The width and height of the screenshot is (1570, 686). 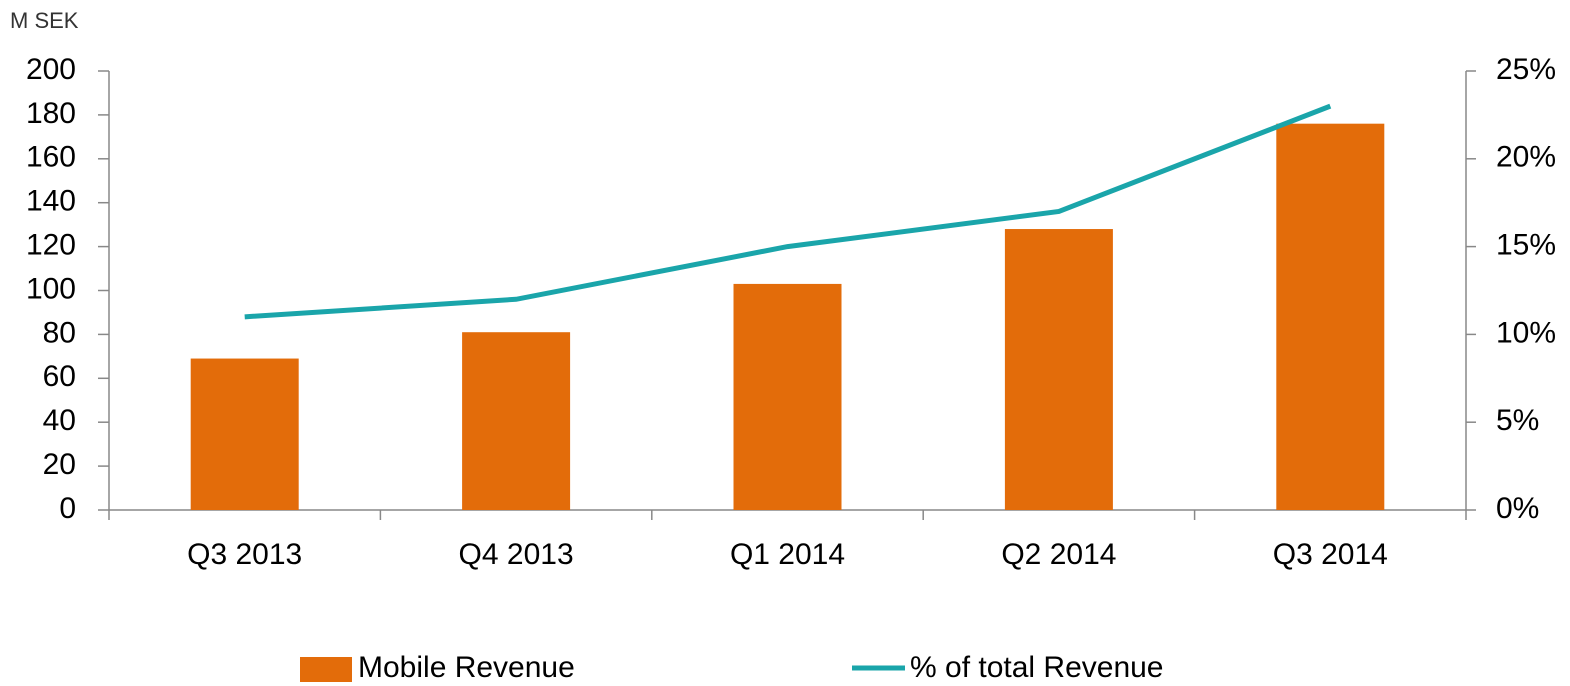 What do you see at coordinates (244, 554) in the screenshot?
I see `x-tick-label: Q3 2013` at bounding box center [244, 554].